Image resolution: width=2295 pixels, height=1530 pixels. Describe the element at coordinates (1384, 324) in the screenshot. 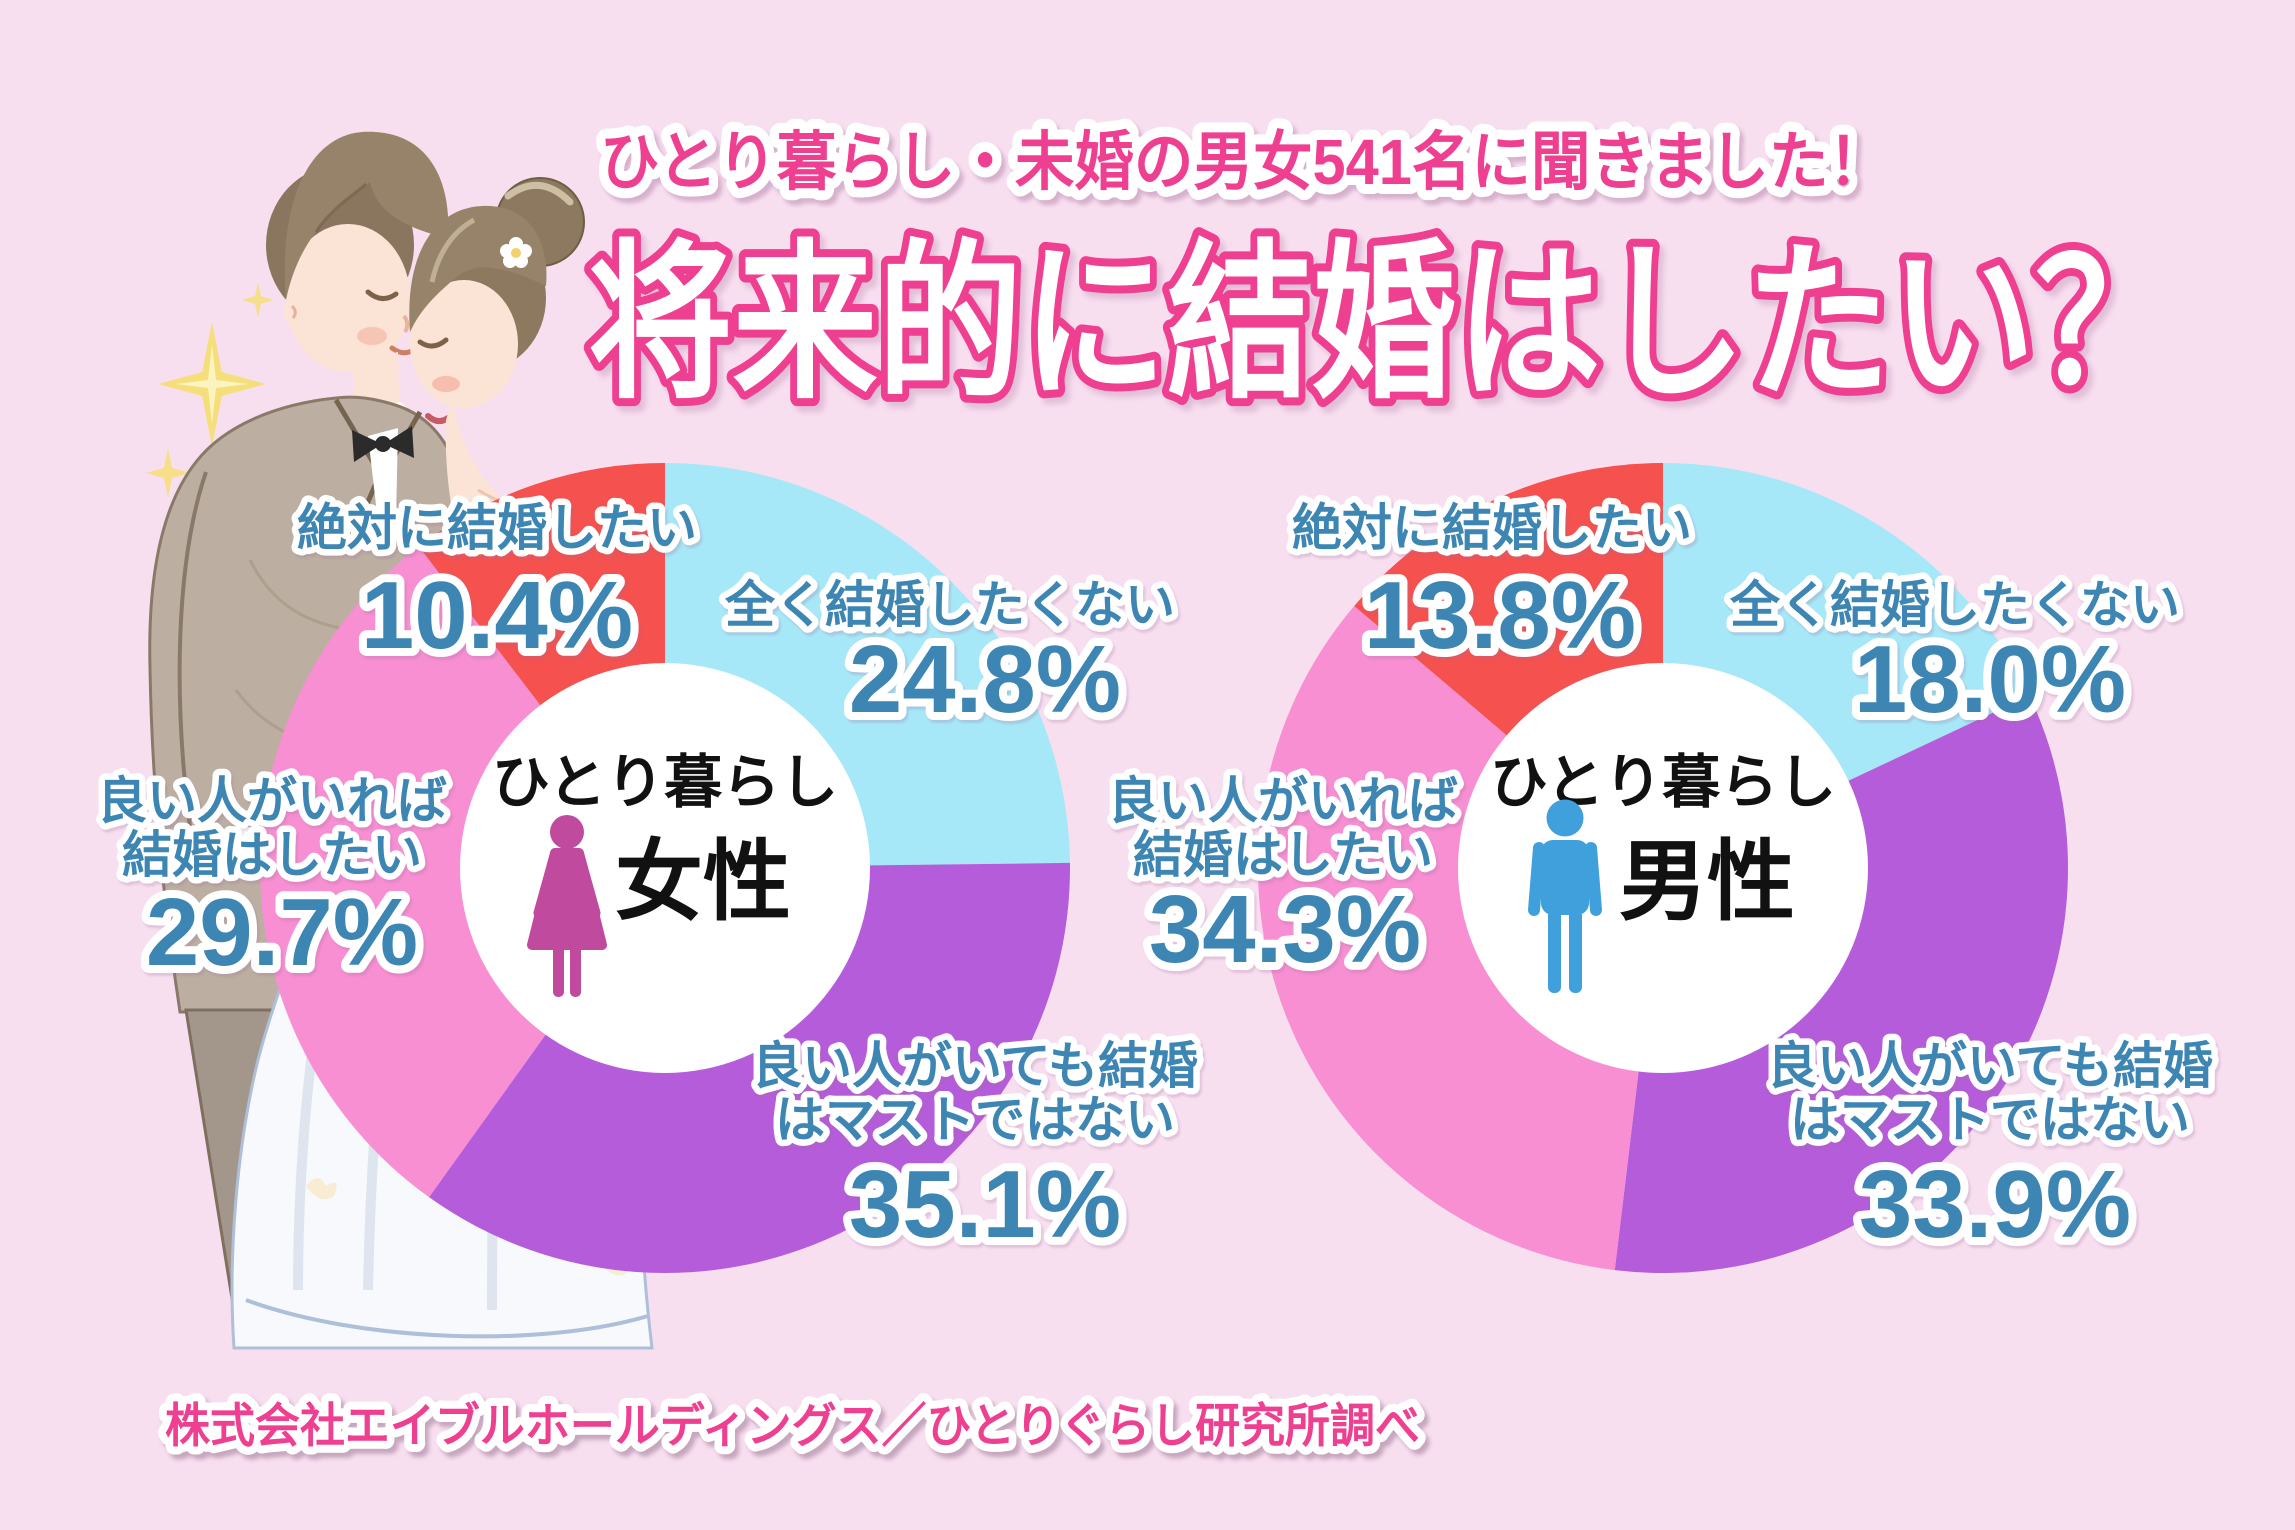

I see `page-title: 将来的に結婚はしたい？` at that location.